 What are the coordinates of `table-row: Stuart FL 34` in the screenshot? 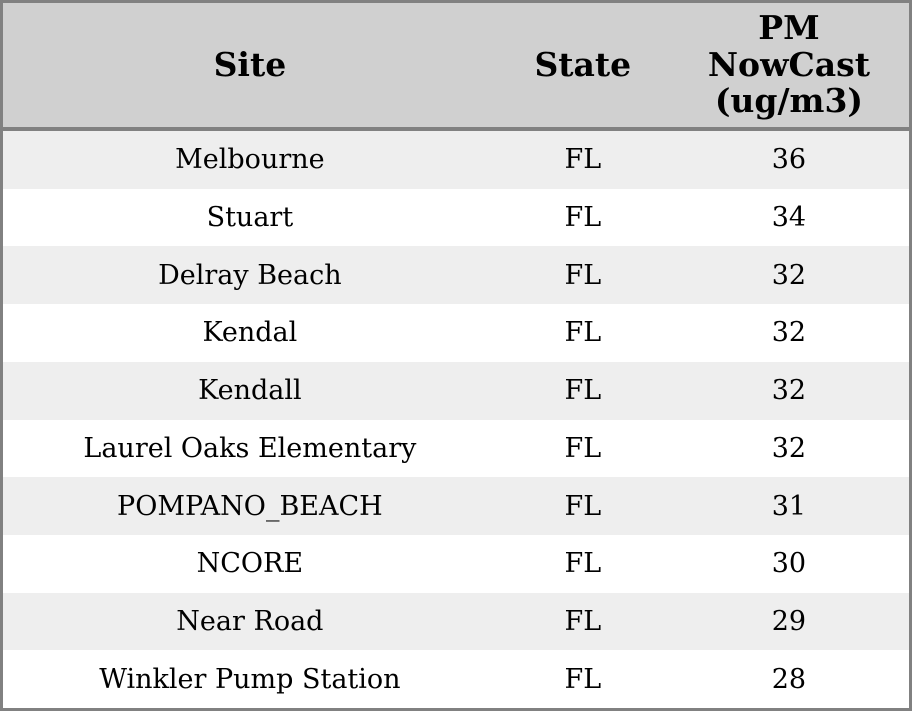 It's located at (456, 217).